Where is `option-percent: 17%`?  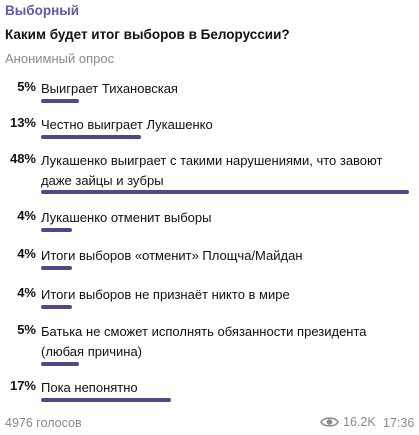 option-percent: 17% is located at coordinates (22, 385).